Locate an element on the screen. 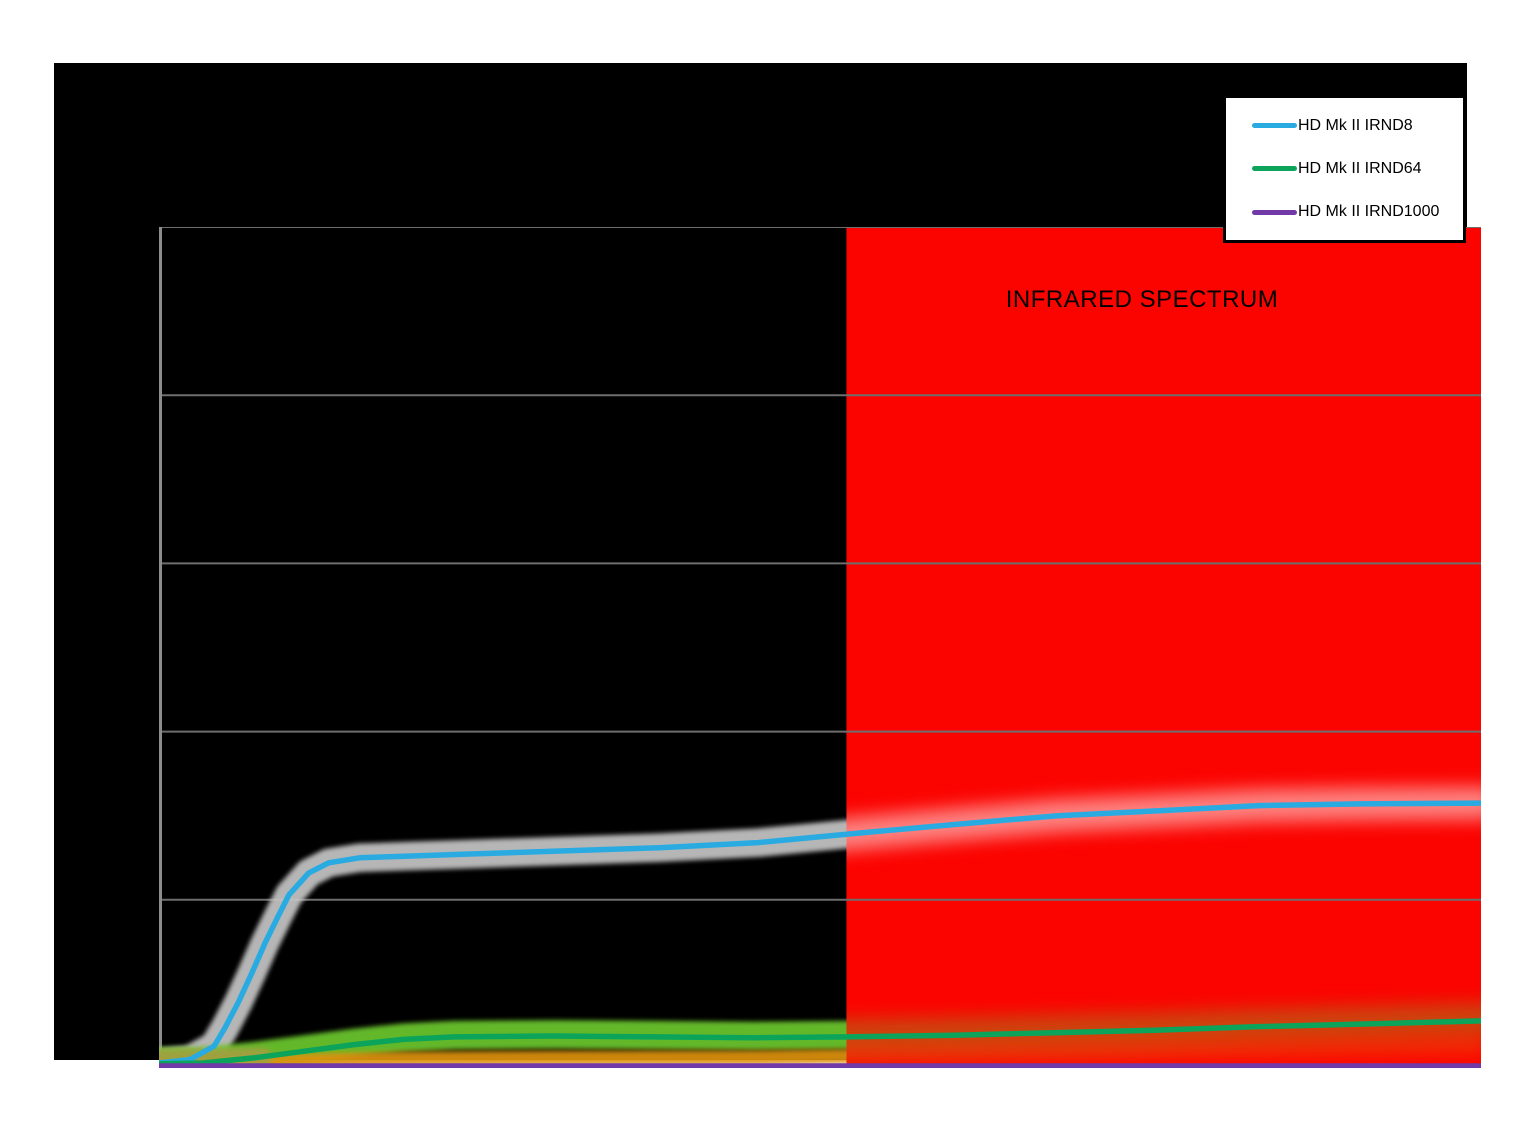 The height and width of the screenshot is (1130, 1540). infrared-spectrum-label: INFRARED SPECTRUM is located at coordinates (1142, 299).